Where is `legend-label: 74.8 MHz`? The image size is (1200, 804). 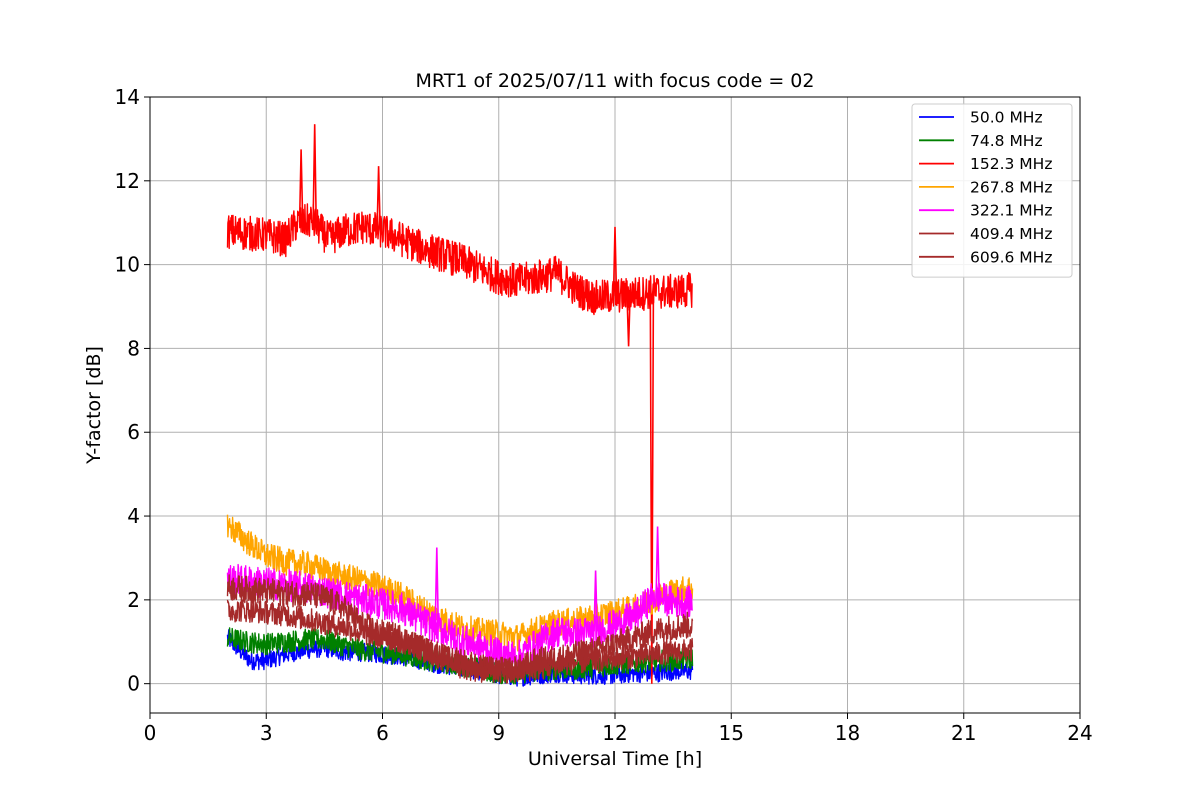 legend-label: 74.8 MHz is located at coordinates (1006, 141).